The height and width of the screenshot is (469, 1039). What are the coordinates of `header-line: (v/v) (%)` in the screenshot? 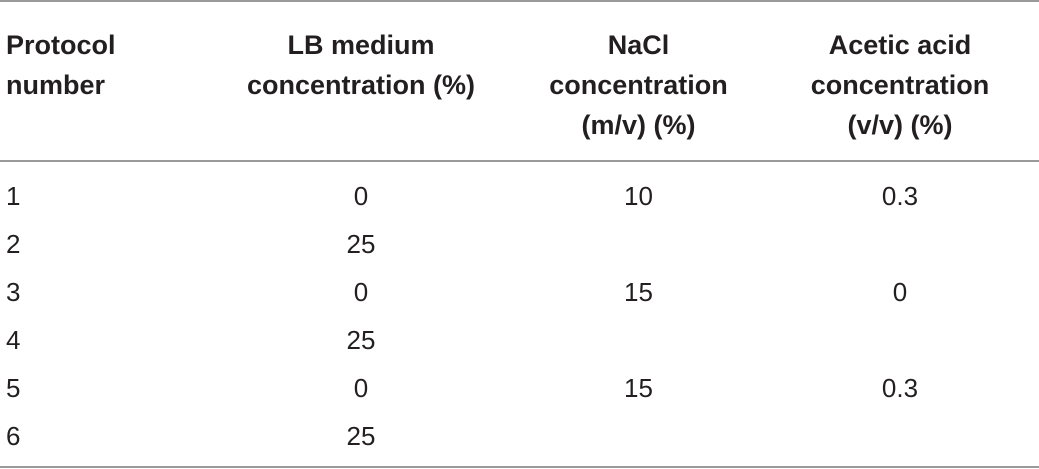 It's located at (900, 125).